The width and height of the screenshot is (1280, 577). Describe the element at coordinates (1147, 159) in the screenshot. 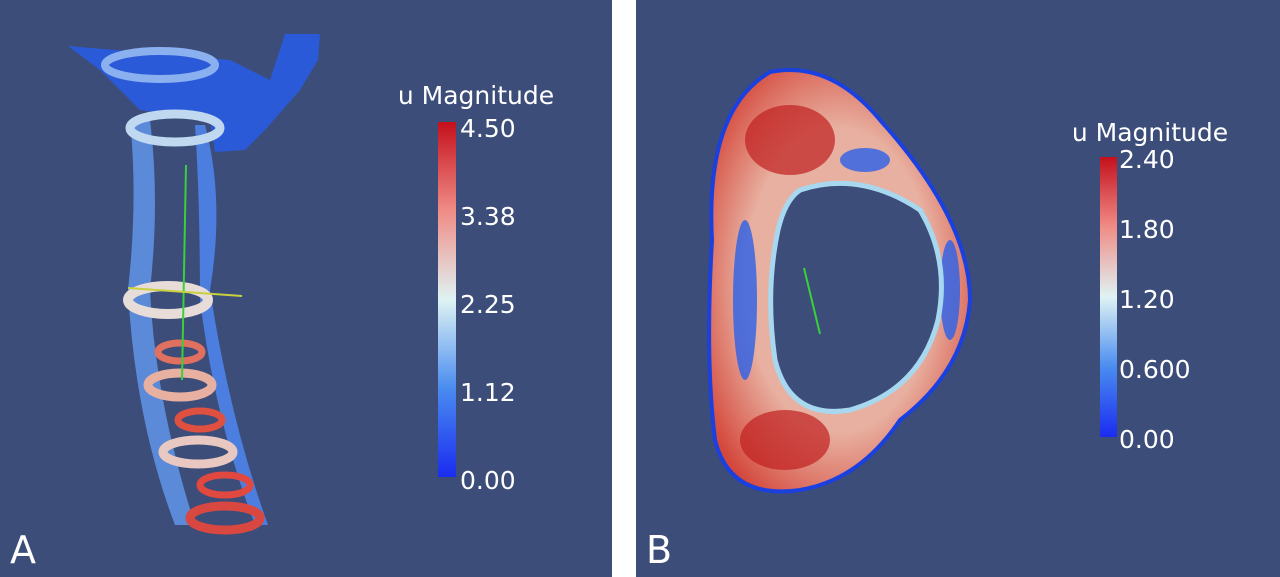

I see `colorbar-tick-label: 2.40` at that location.